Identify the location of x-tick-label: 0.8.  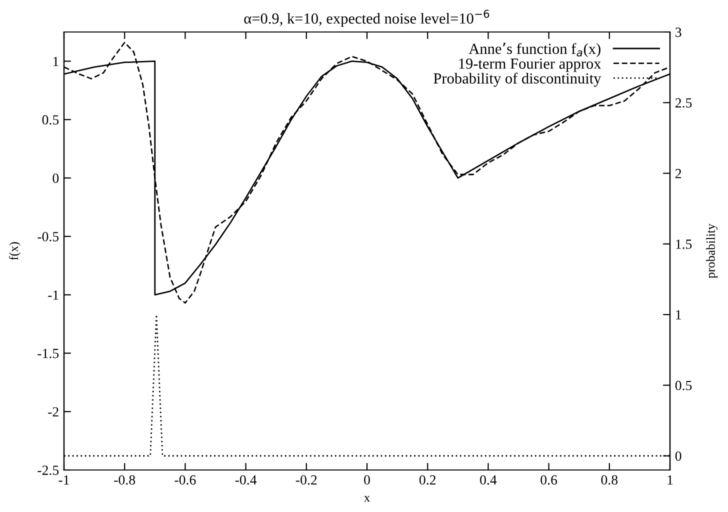
(609, 480).